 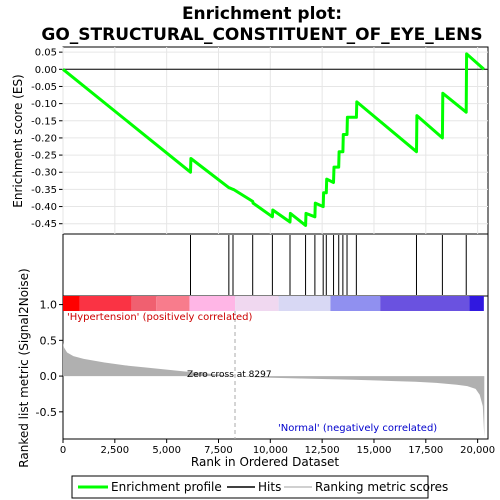 What do you see at coordinates (46, 70) in the screenshot?
I see `es-y-tick-label: 0.00` at bounding box center [46, 70].